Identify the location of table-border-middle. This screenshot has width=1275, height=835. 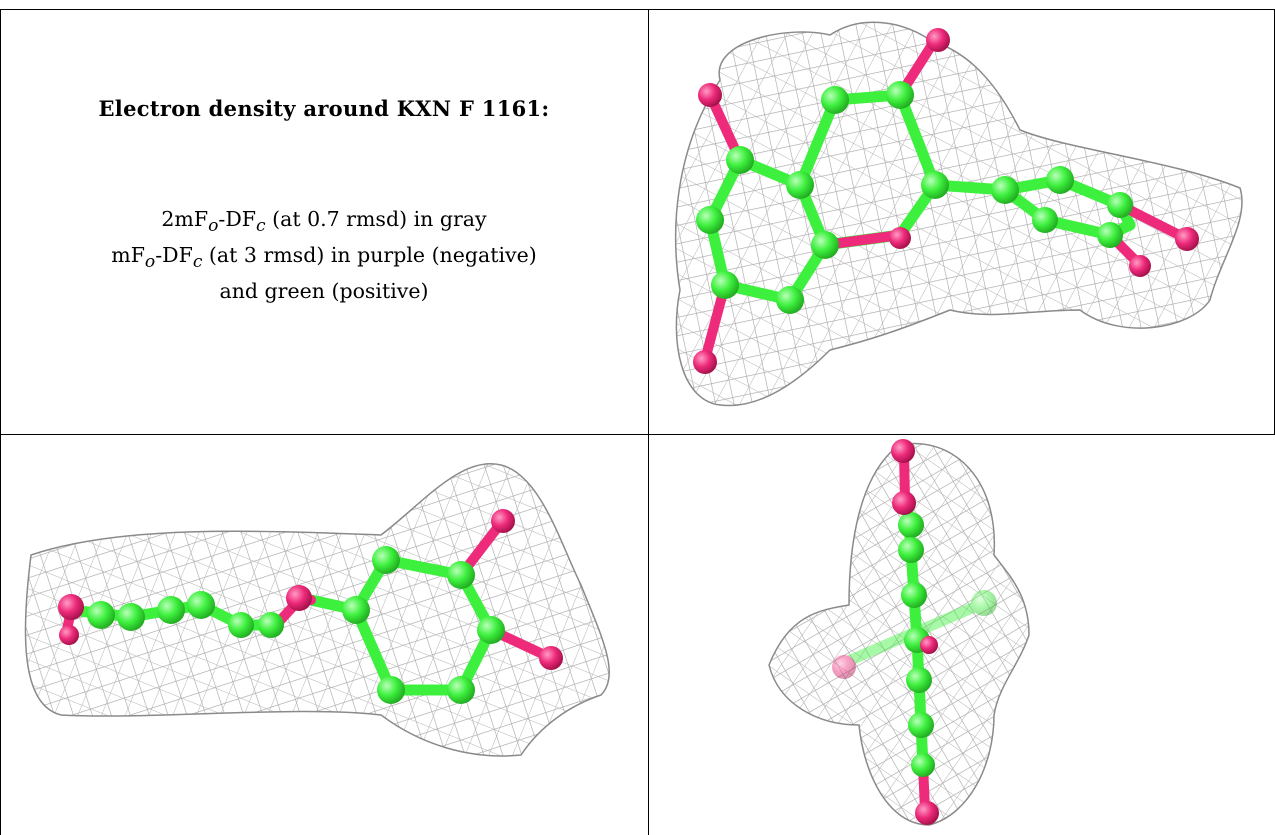
(648, 422).